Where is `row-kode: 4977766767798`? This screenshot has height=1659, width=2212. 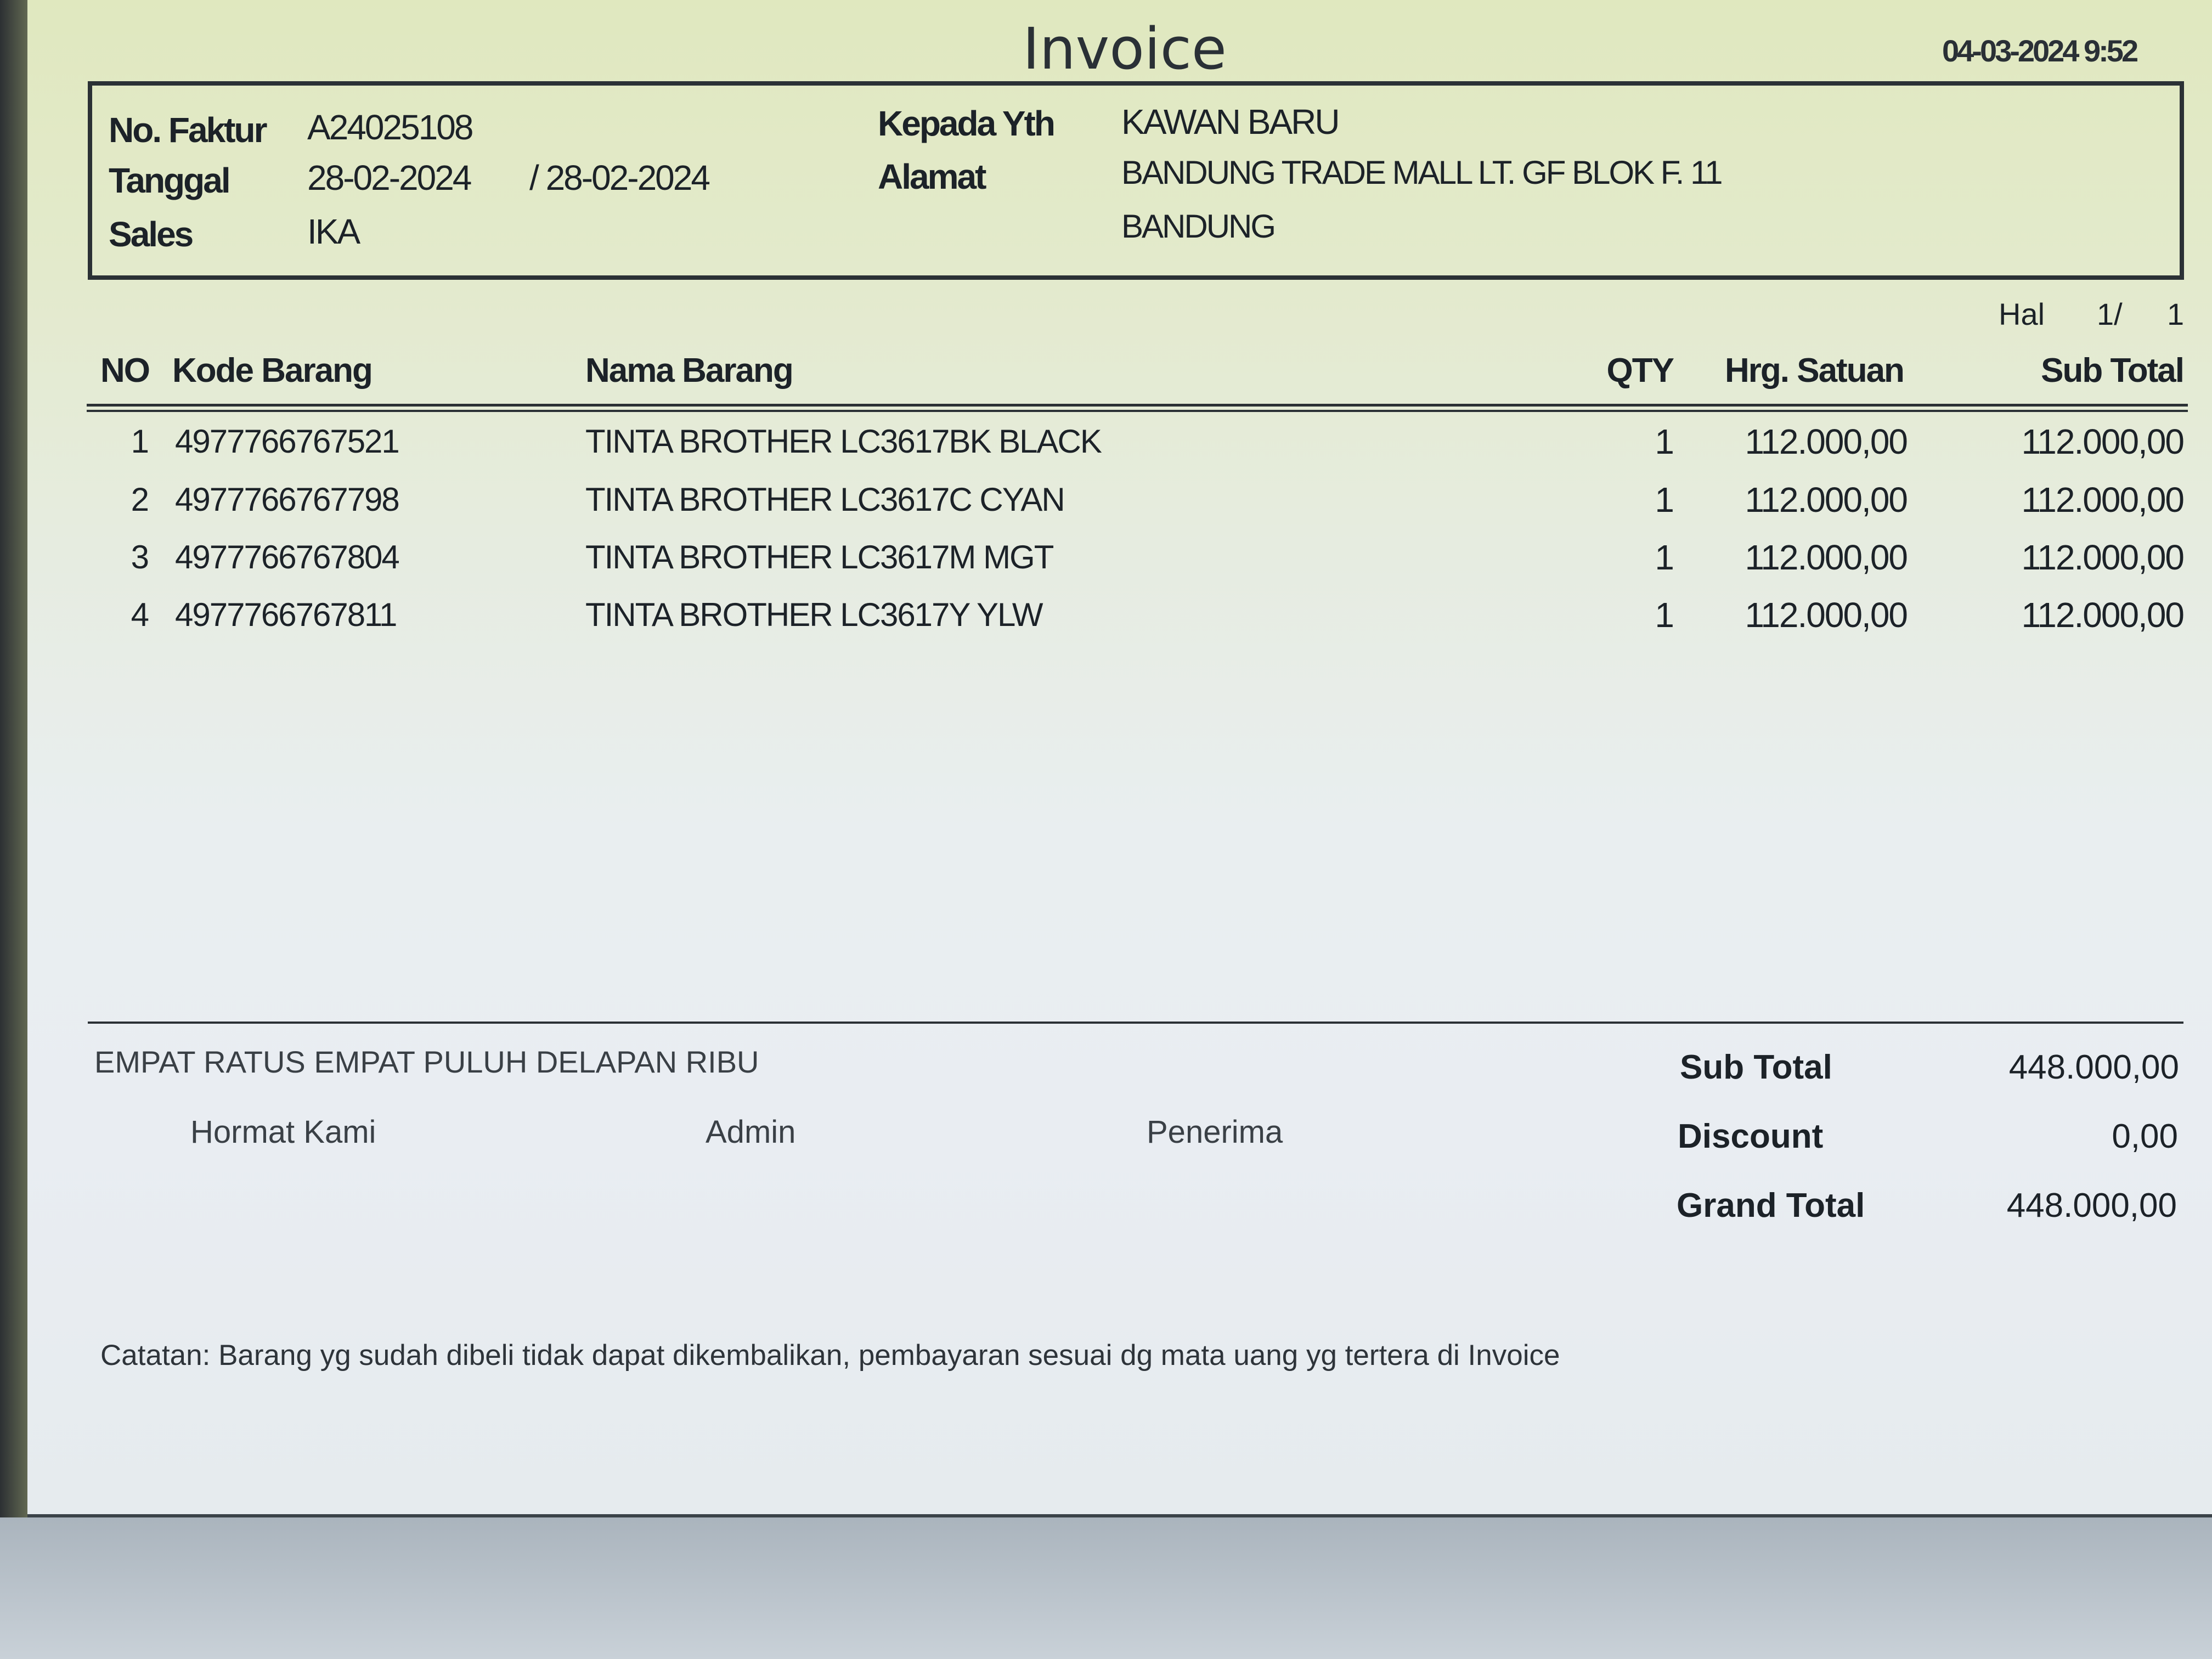 row-kode: 4977766767798 is located at coordinates (288, 499).